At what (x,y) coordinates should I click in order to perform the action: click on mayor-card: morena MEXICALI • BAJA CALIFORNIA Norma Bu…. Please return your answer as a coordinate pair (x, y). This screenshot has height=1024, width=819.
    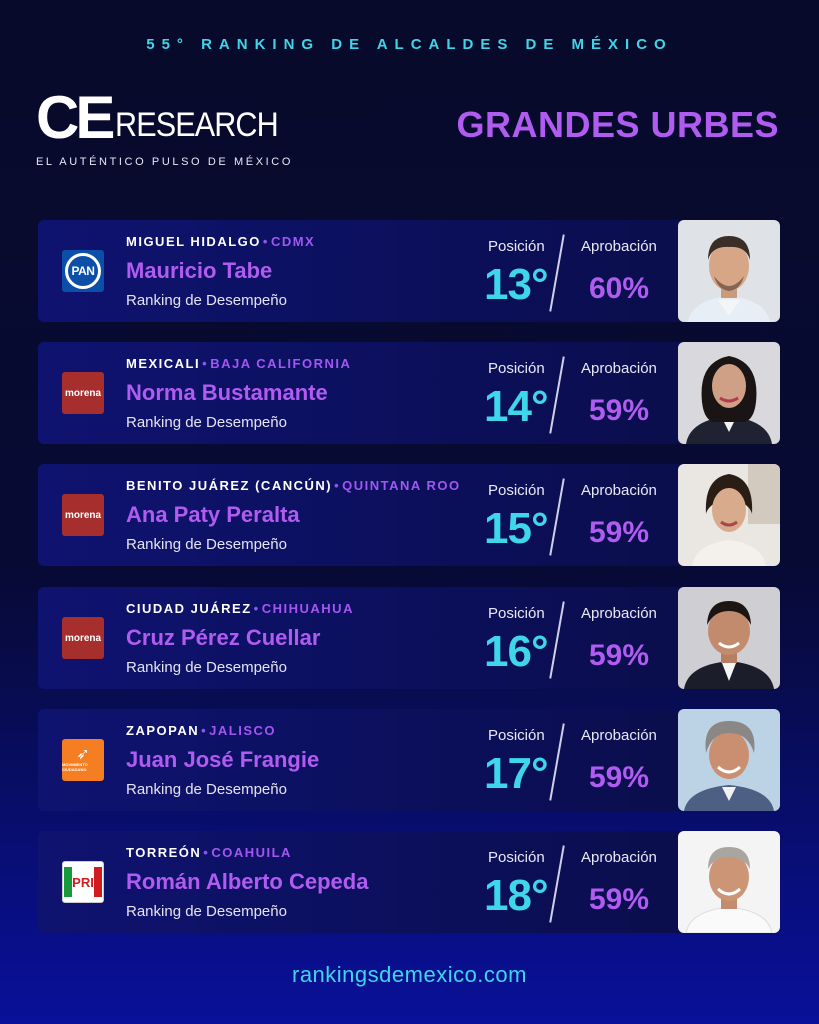
    Looking at the image, I should click on (409, 393).